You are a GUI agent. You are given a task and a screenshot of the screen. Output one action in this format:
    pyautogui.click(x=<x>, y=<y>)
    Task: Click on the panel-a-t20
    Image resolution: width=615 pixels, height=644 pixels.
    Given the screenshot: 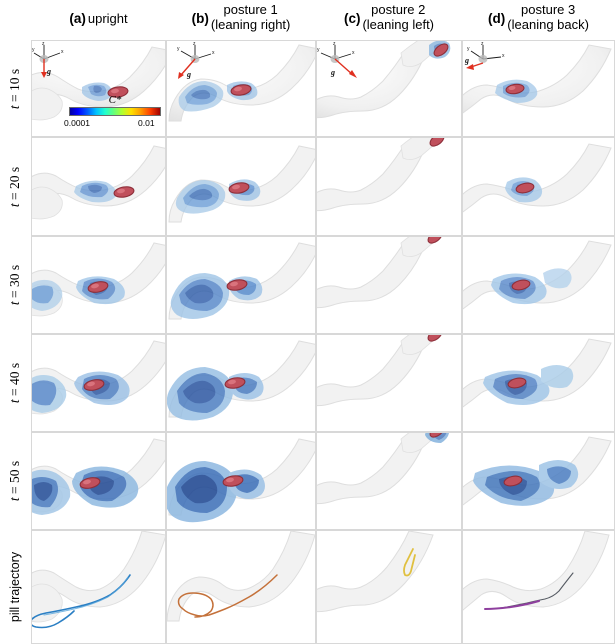 What is the action you would take?
    pyautogui.click(x=98, y=186)
    